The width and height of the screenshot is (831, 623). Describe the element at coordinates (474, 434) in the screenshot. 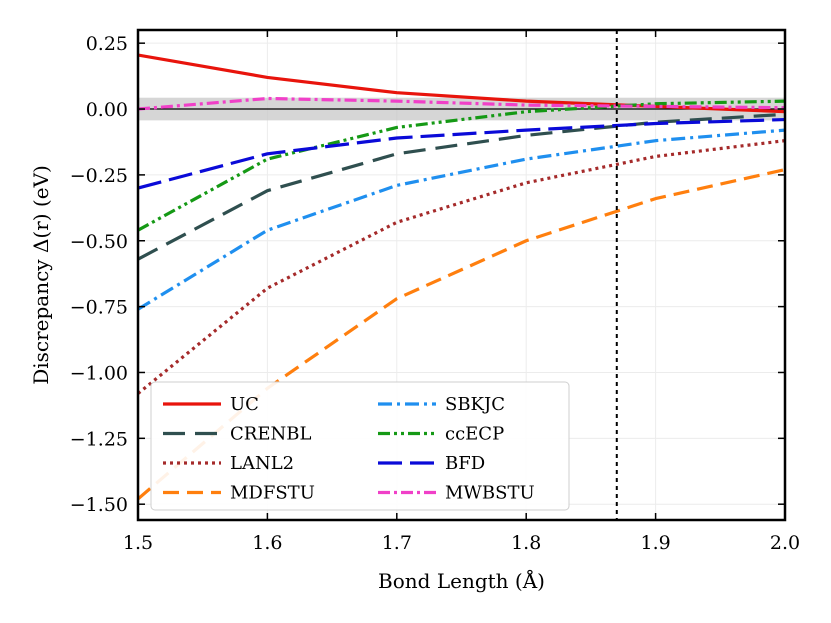

I see `legend-label-ccecp: ccECP` at that location.